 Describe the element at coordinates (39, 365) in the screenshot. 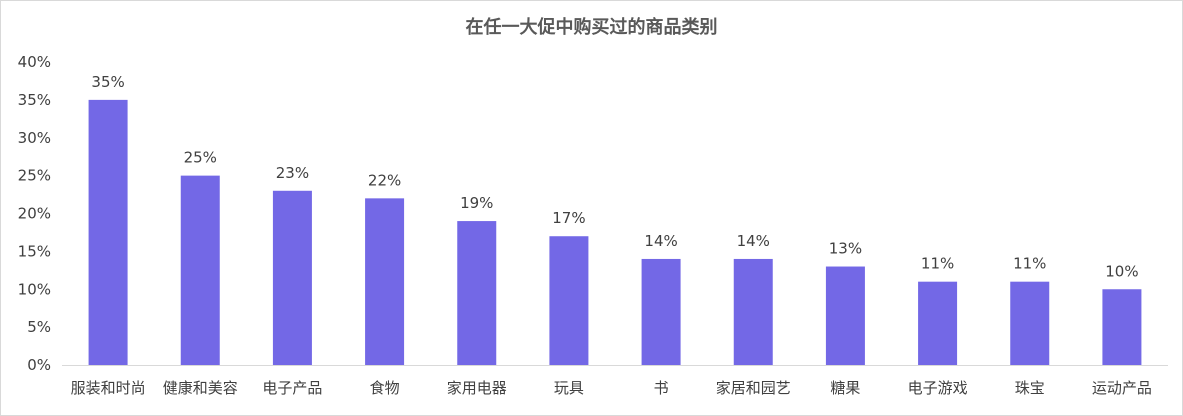

I see `y-tick-label: 0%` at that location.